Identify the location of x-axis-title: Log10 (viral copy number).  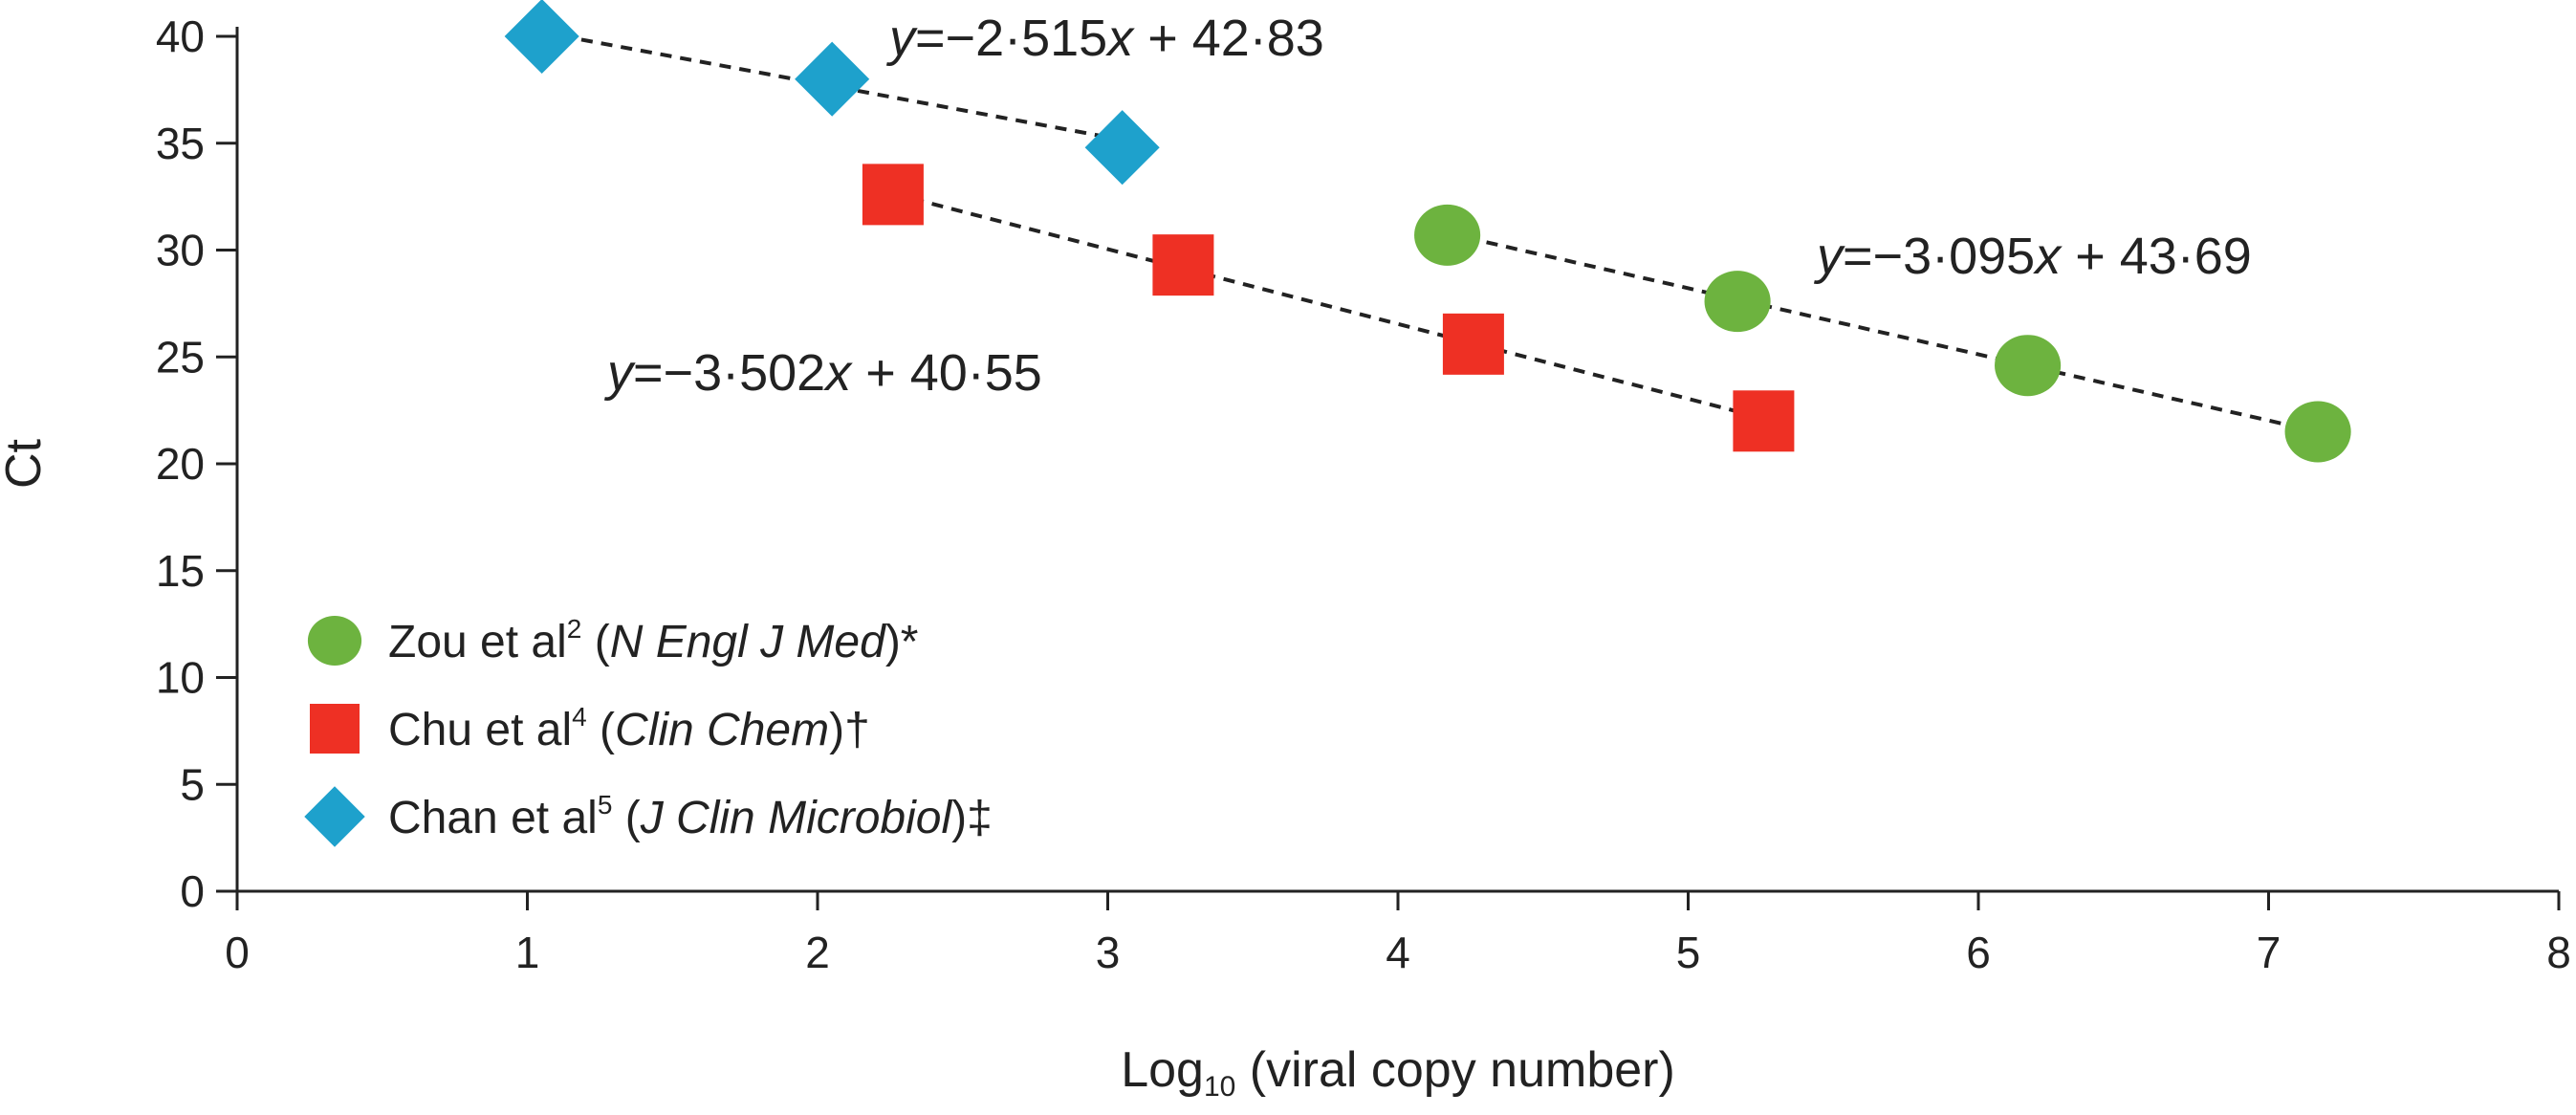
(1398, 1072).